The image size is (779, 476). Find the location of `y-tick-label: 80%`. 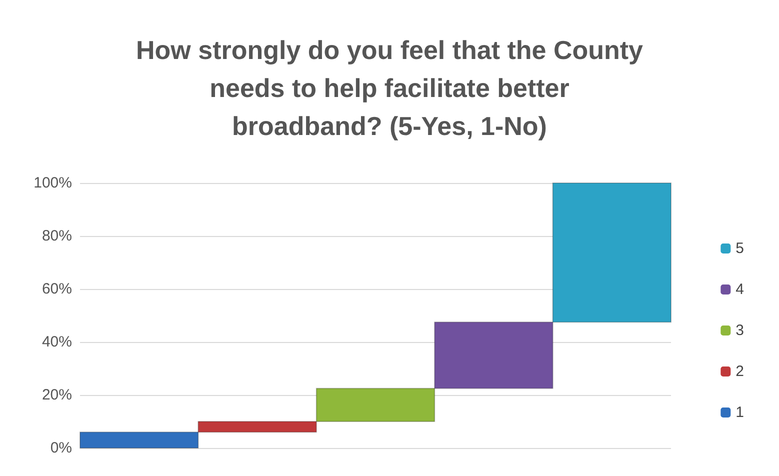

y-tick-label: 80% is located at coordinates (57, 236).